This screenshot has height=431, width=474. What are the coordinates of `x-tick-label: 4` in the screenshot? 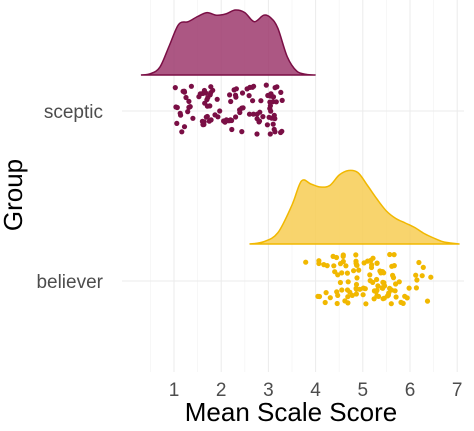 It's located at (315, 390).